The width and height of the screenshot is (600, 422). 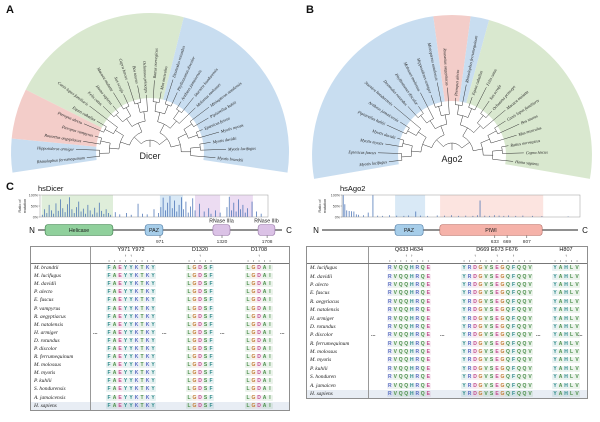 I want to click on tree-sector-pink, so click(x=452, y=58).